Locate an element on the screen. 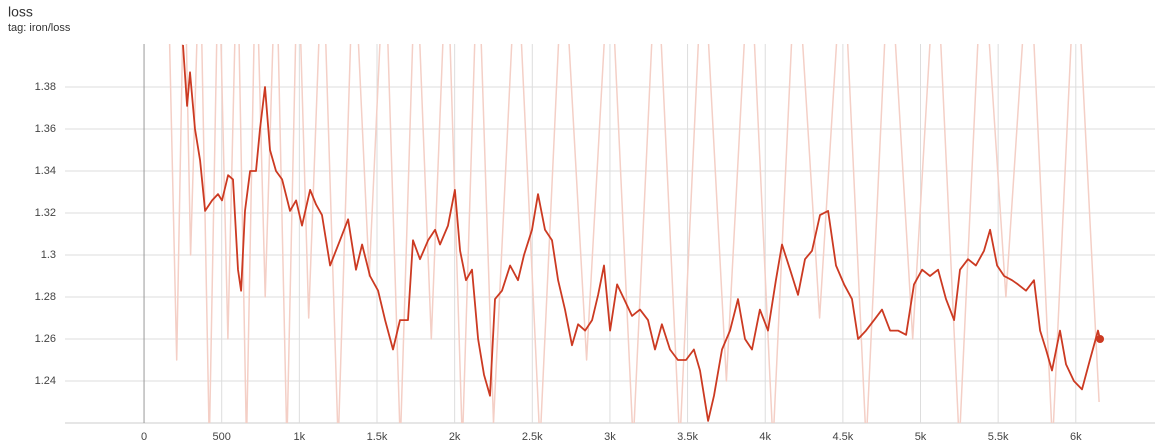 This screenshot has height=443, width=1162. chart-subtitle: tag: iron/loss is located at coordinates (39, 28).